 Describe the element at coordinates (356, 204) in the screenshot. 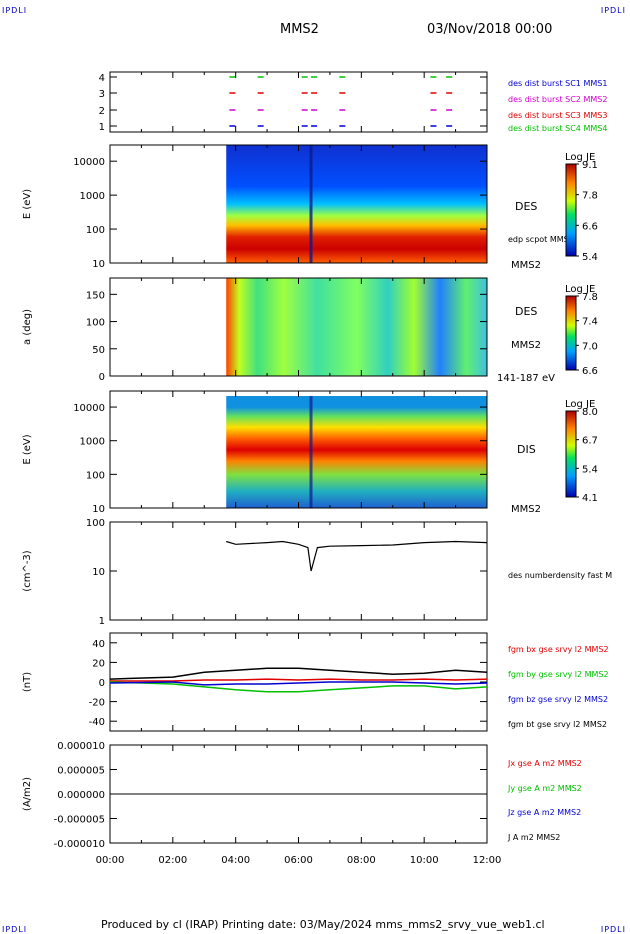

I see `des-energy-spectrogram` at that location.